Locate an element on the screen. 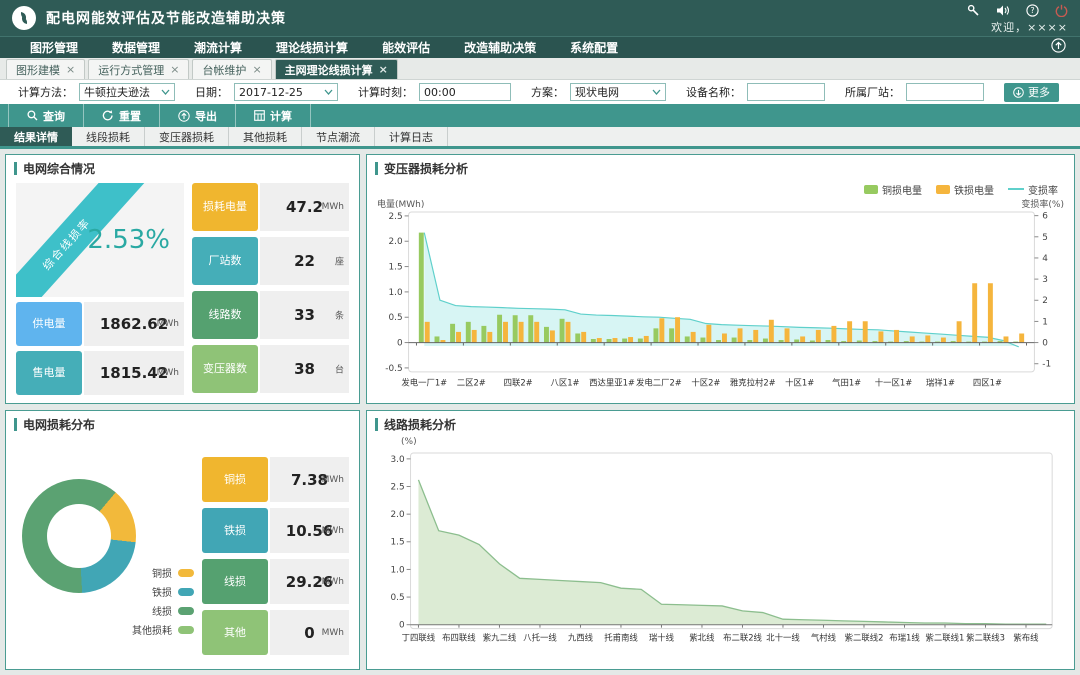 This screenshot has height=675, width=1080. titlebar: 配电网能效评估及节能改造辅助决策 ? 欢迎，×××× is located at coordinates (540, 18).